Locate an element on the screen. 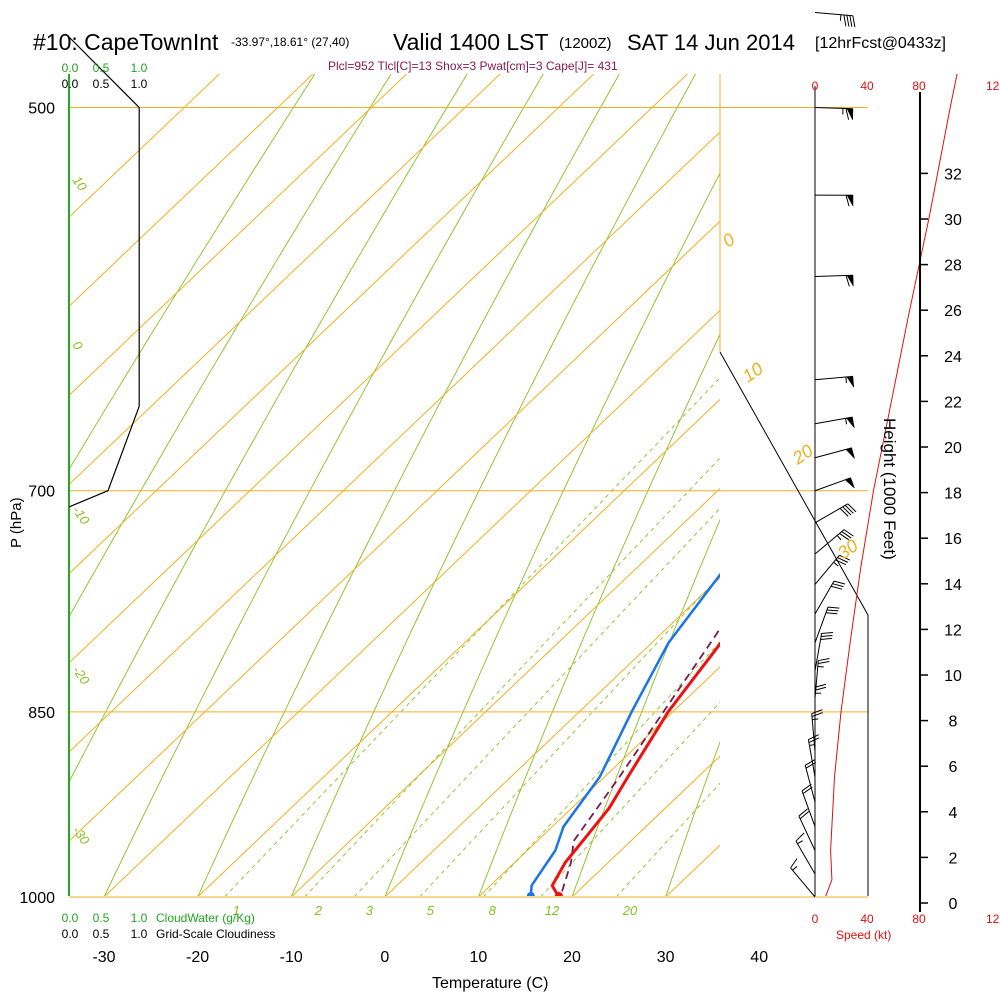 The width and height of the screenshot is (1000, 1000). sounding-profiles is located at coordinates (623, 734).